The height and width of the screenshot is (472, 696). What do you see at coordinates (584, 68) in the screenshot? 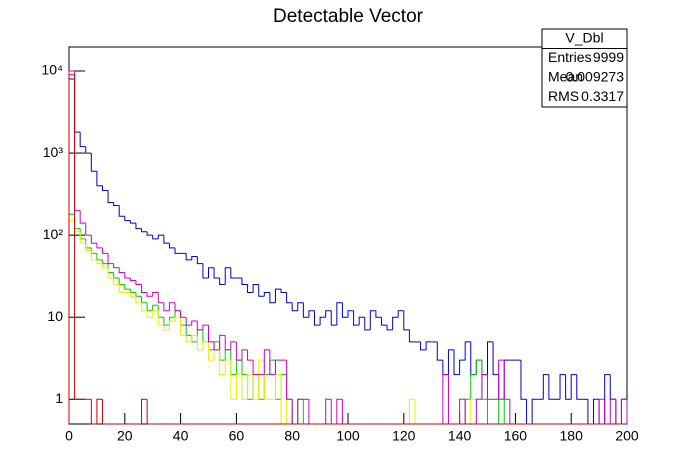
I see `stats-box` at bounding box center [584, 68].